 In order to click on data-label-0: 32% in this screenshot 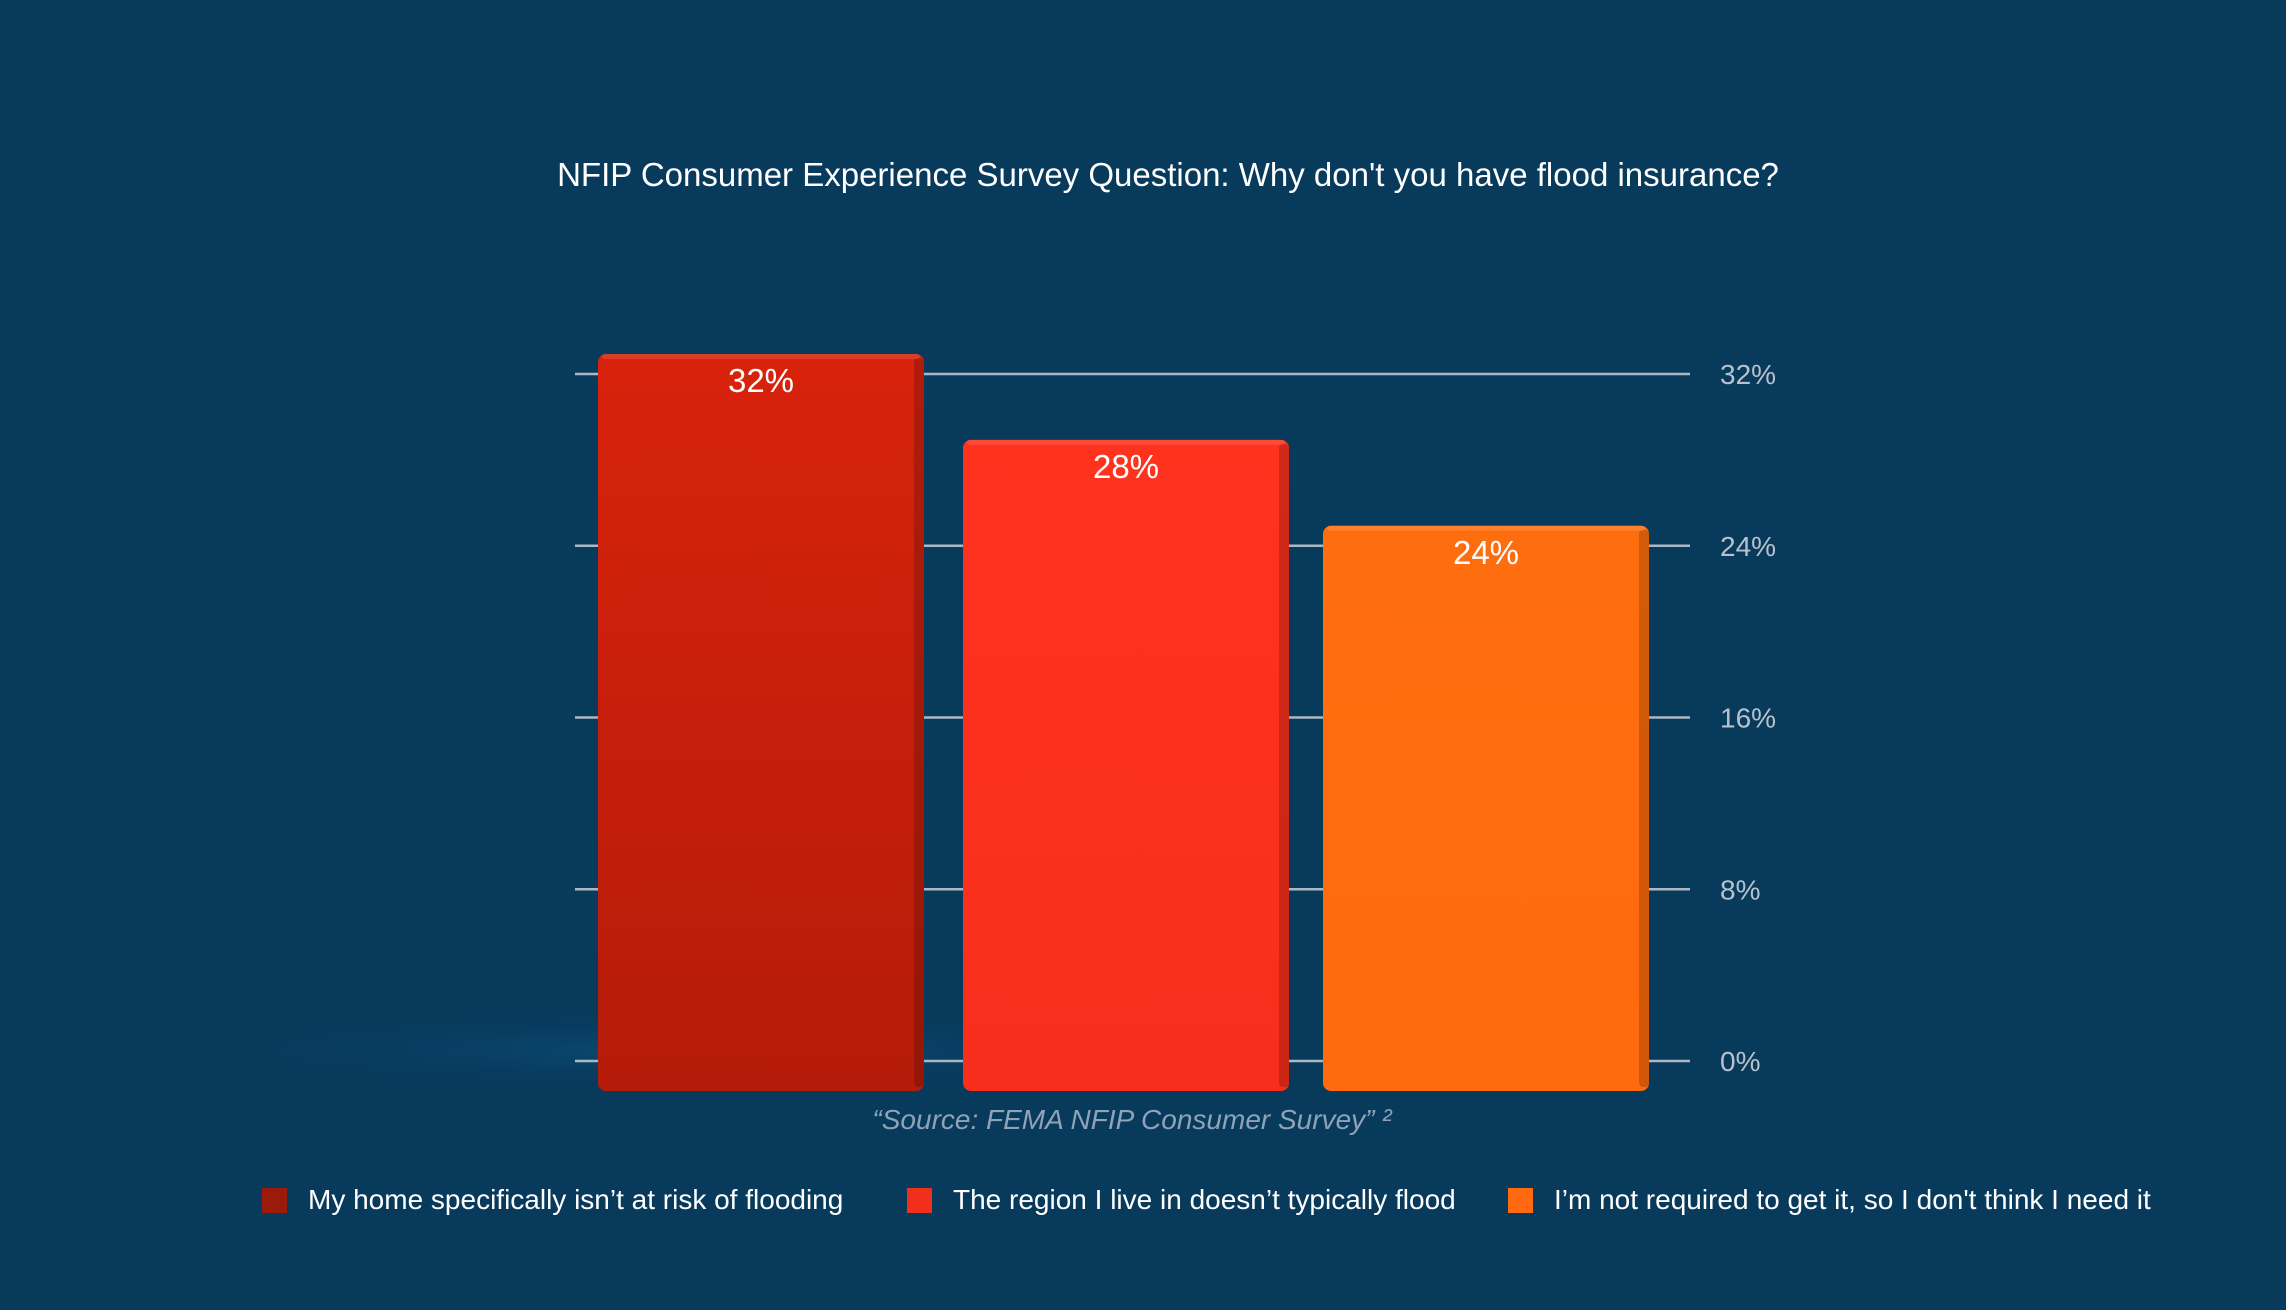, I will do `click(761, 380)`.